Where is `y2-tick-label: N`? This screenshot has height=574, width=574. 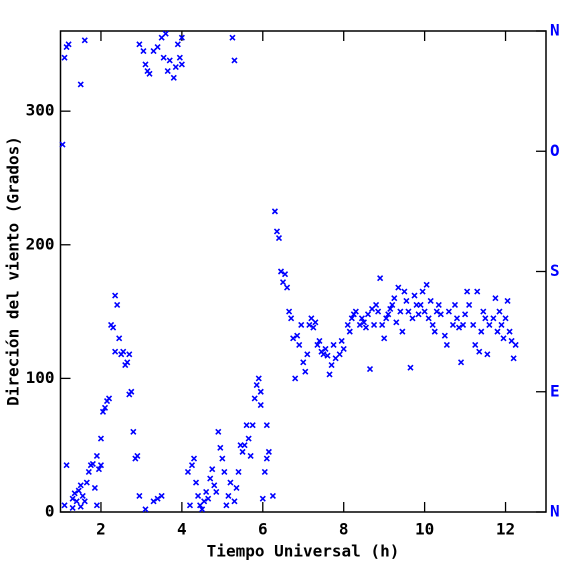
y2-tick-label: N is located at coordinates (555, 511).